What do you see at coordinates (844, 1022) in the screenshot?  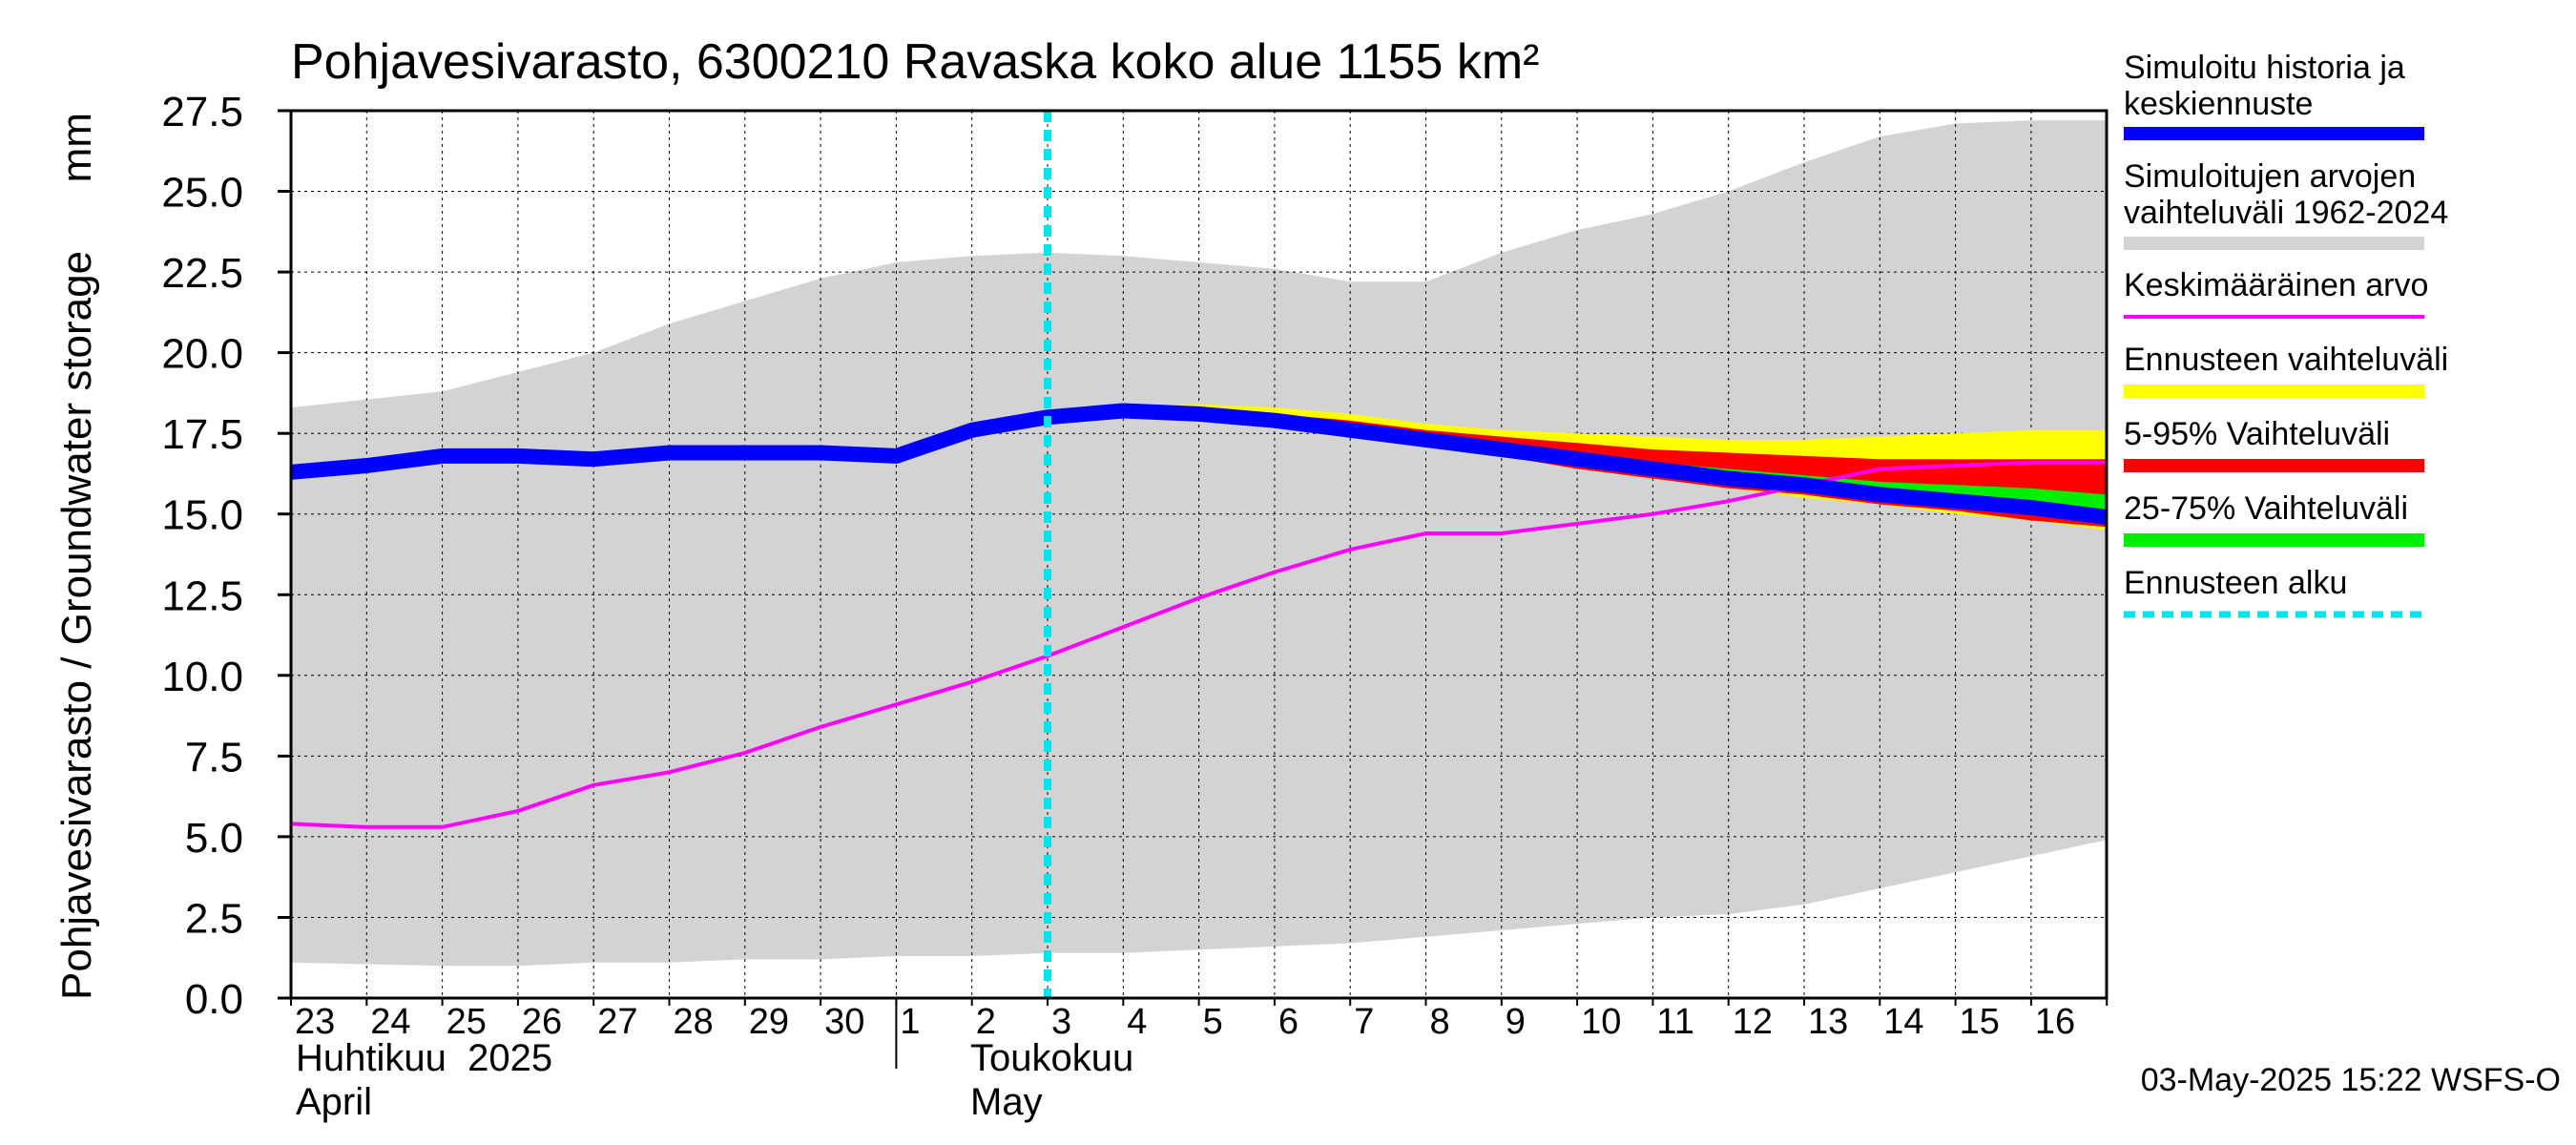 I see `x-day-label: 30` at bounding box center [844, 1022].